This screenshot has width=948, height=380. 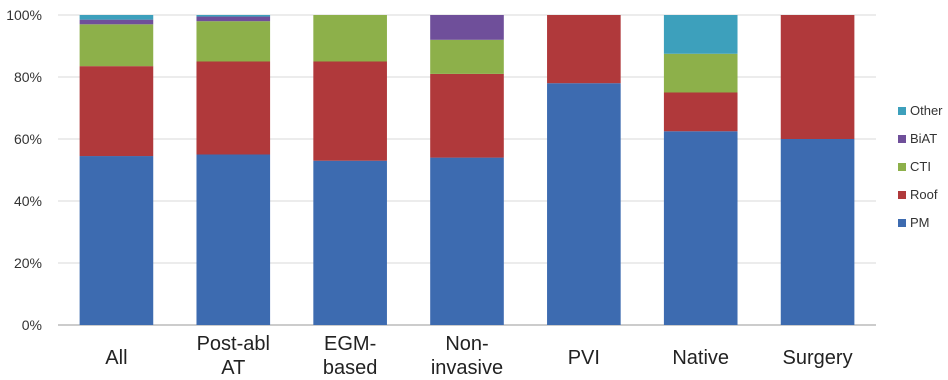 What do you see at coordinates (700, 358) in the screenshot?
I see `x-tick-label: Native` at bounding box center [700, 358].